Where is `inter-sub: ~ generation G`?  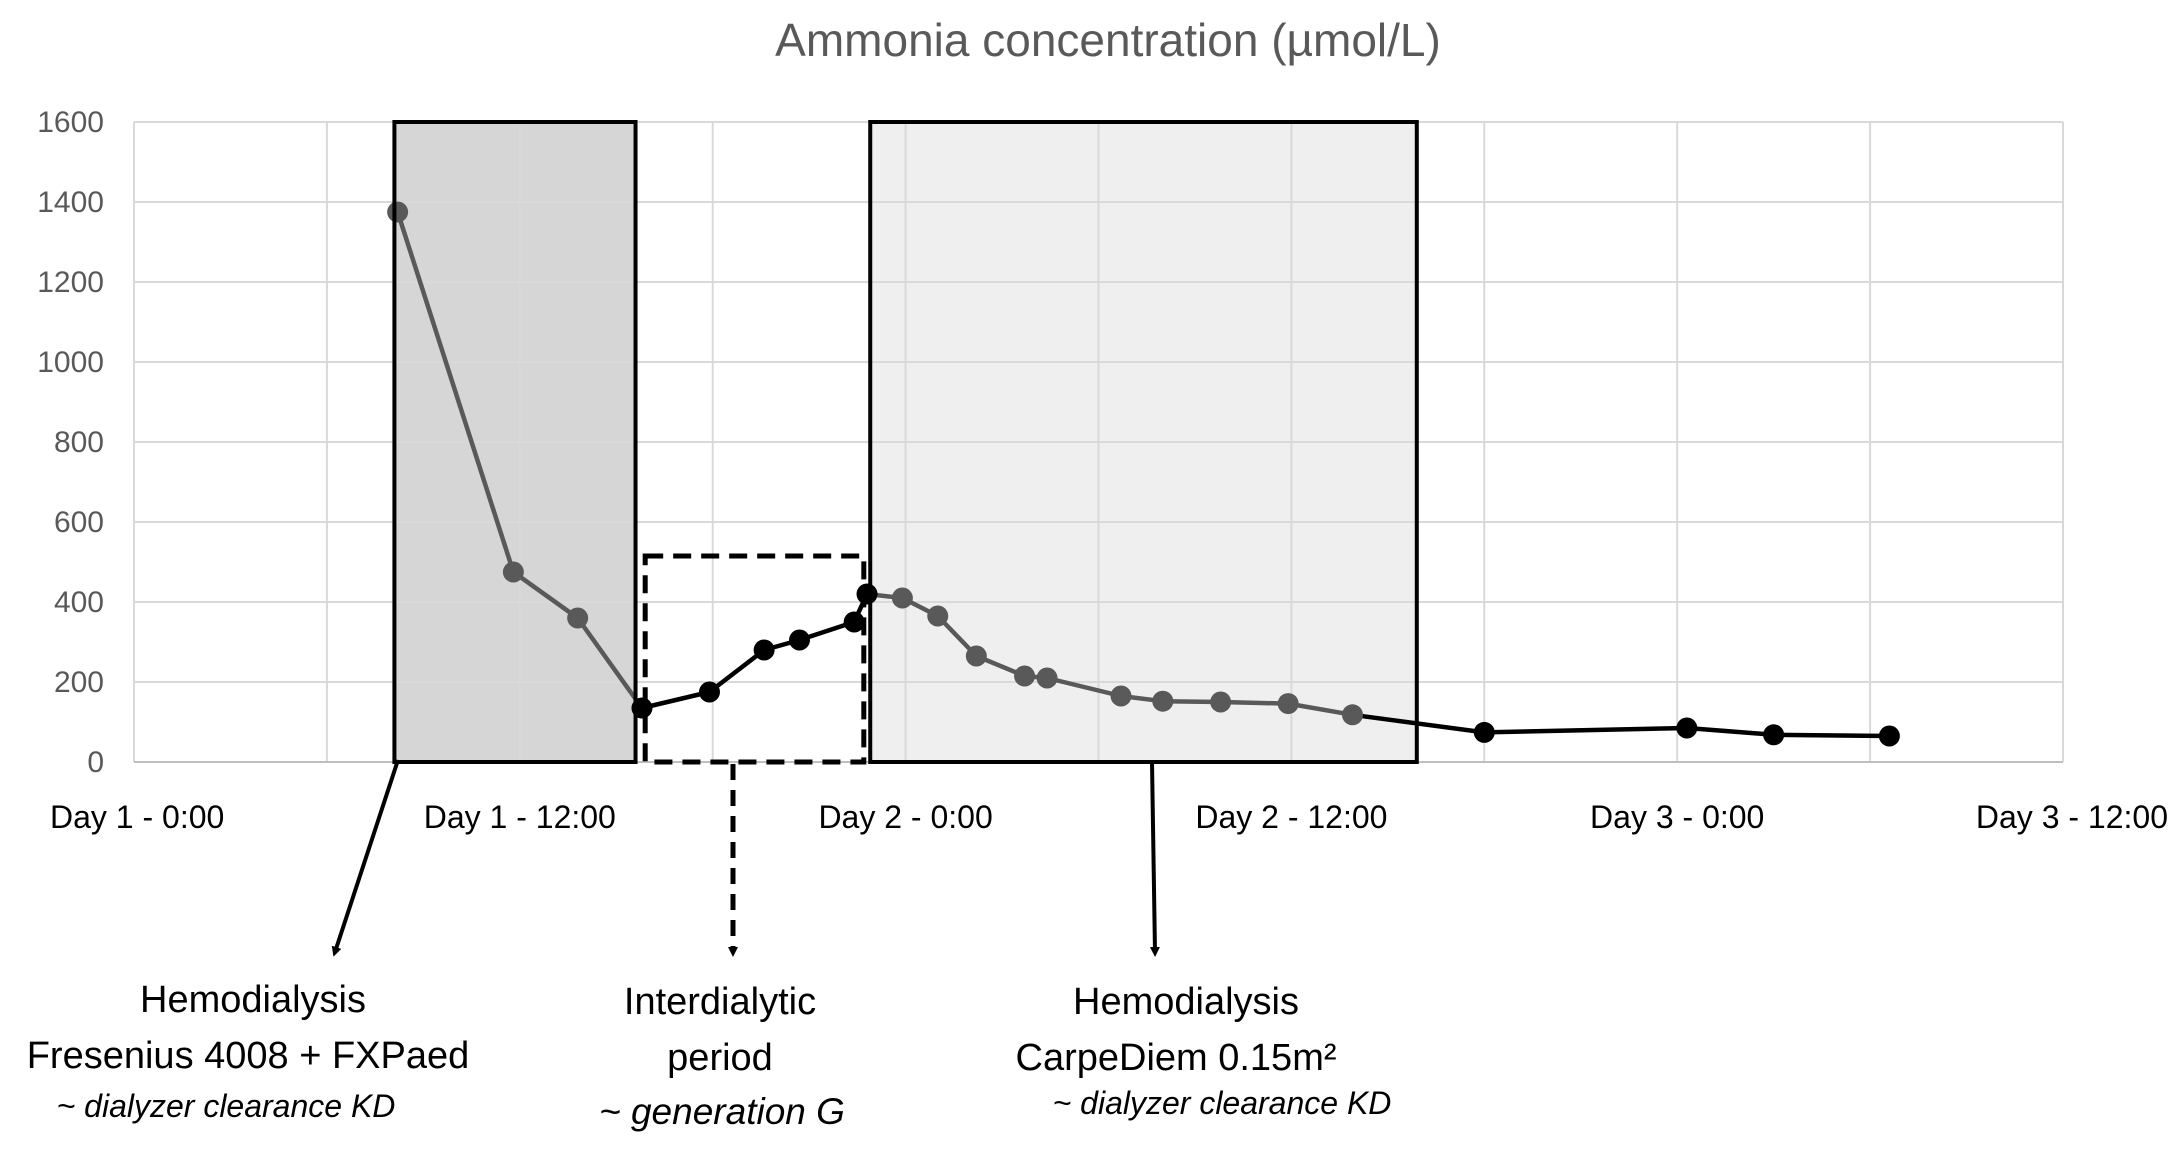 inter-sub: ~ generation G is located at coordinates (722, 1111).